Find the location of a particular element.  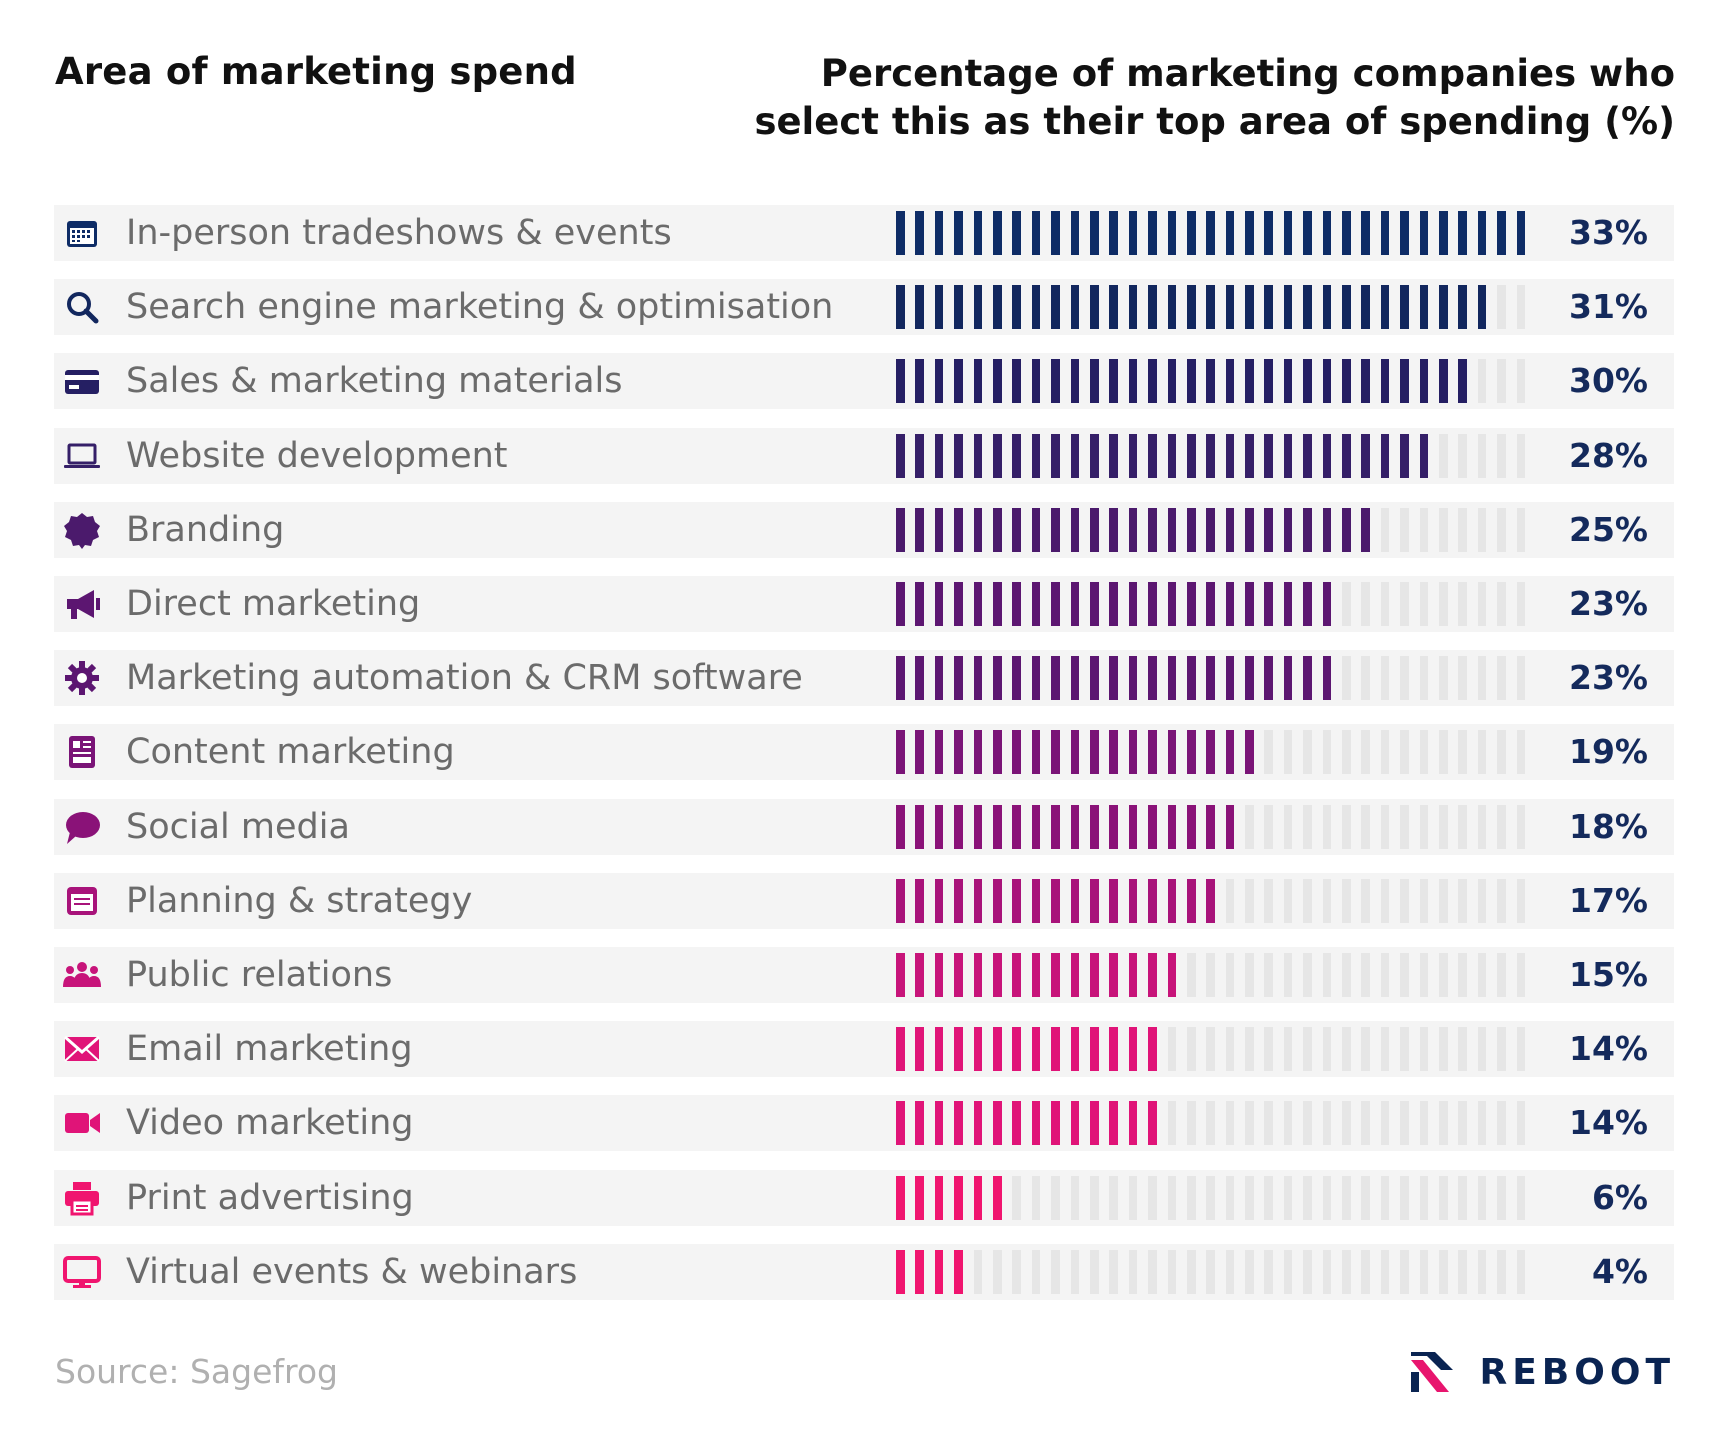

bar-row-direct-marketing: Direct marketing 23% is located at coordinates (864, 604).